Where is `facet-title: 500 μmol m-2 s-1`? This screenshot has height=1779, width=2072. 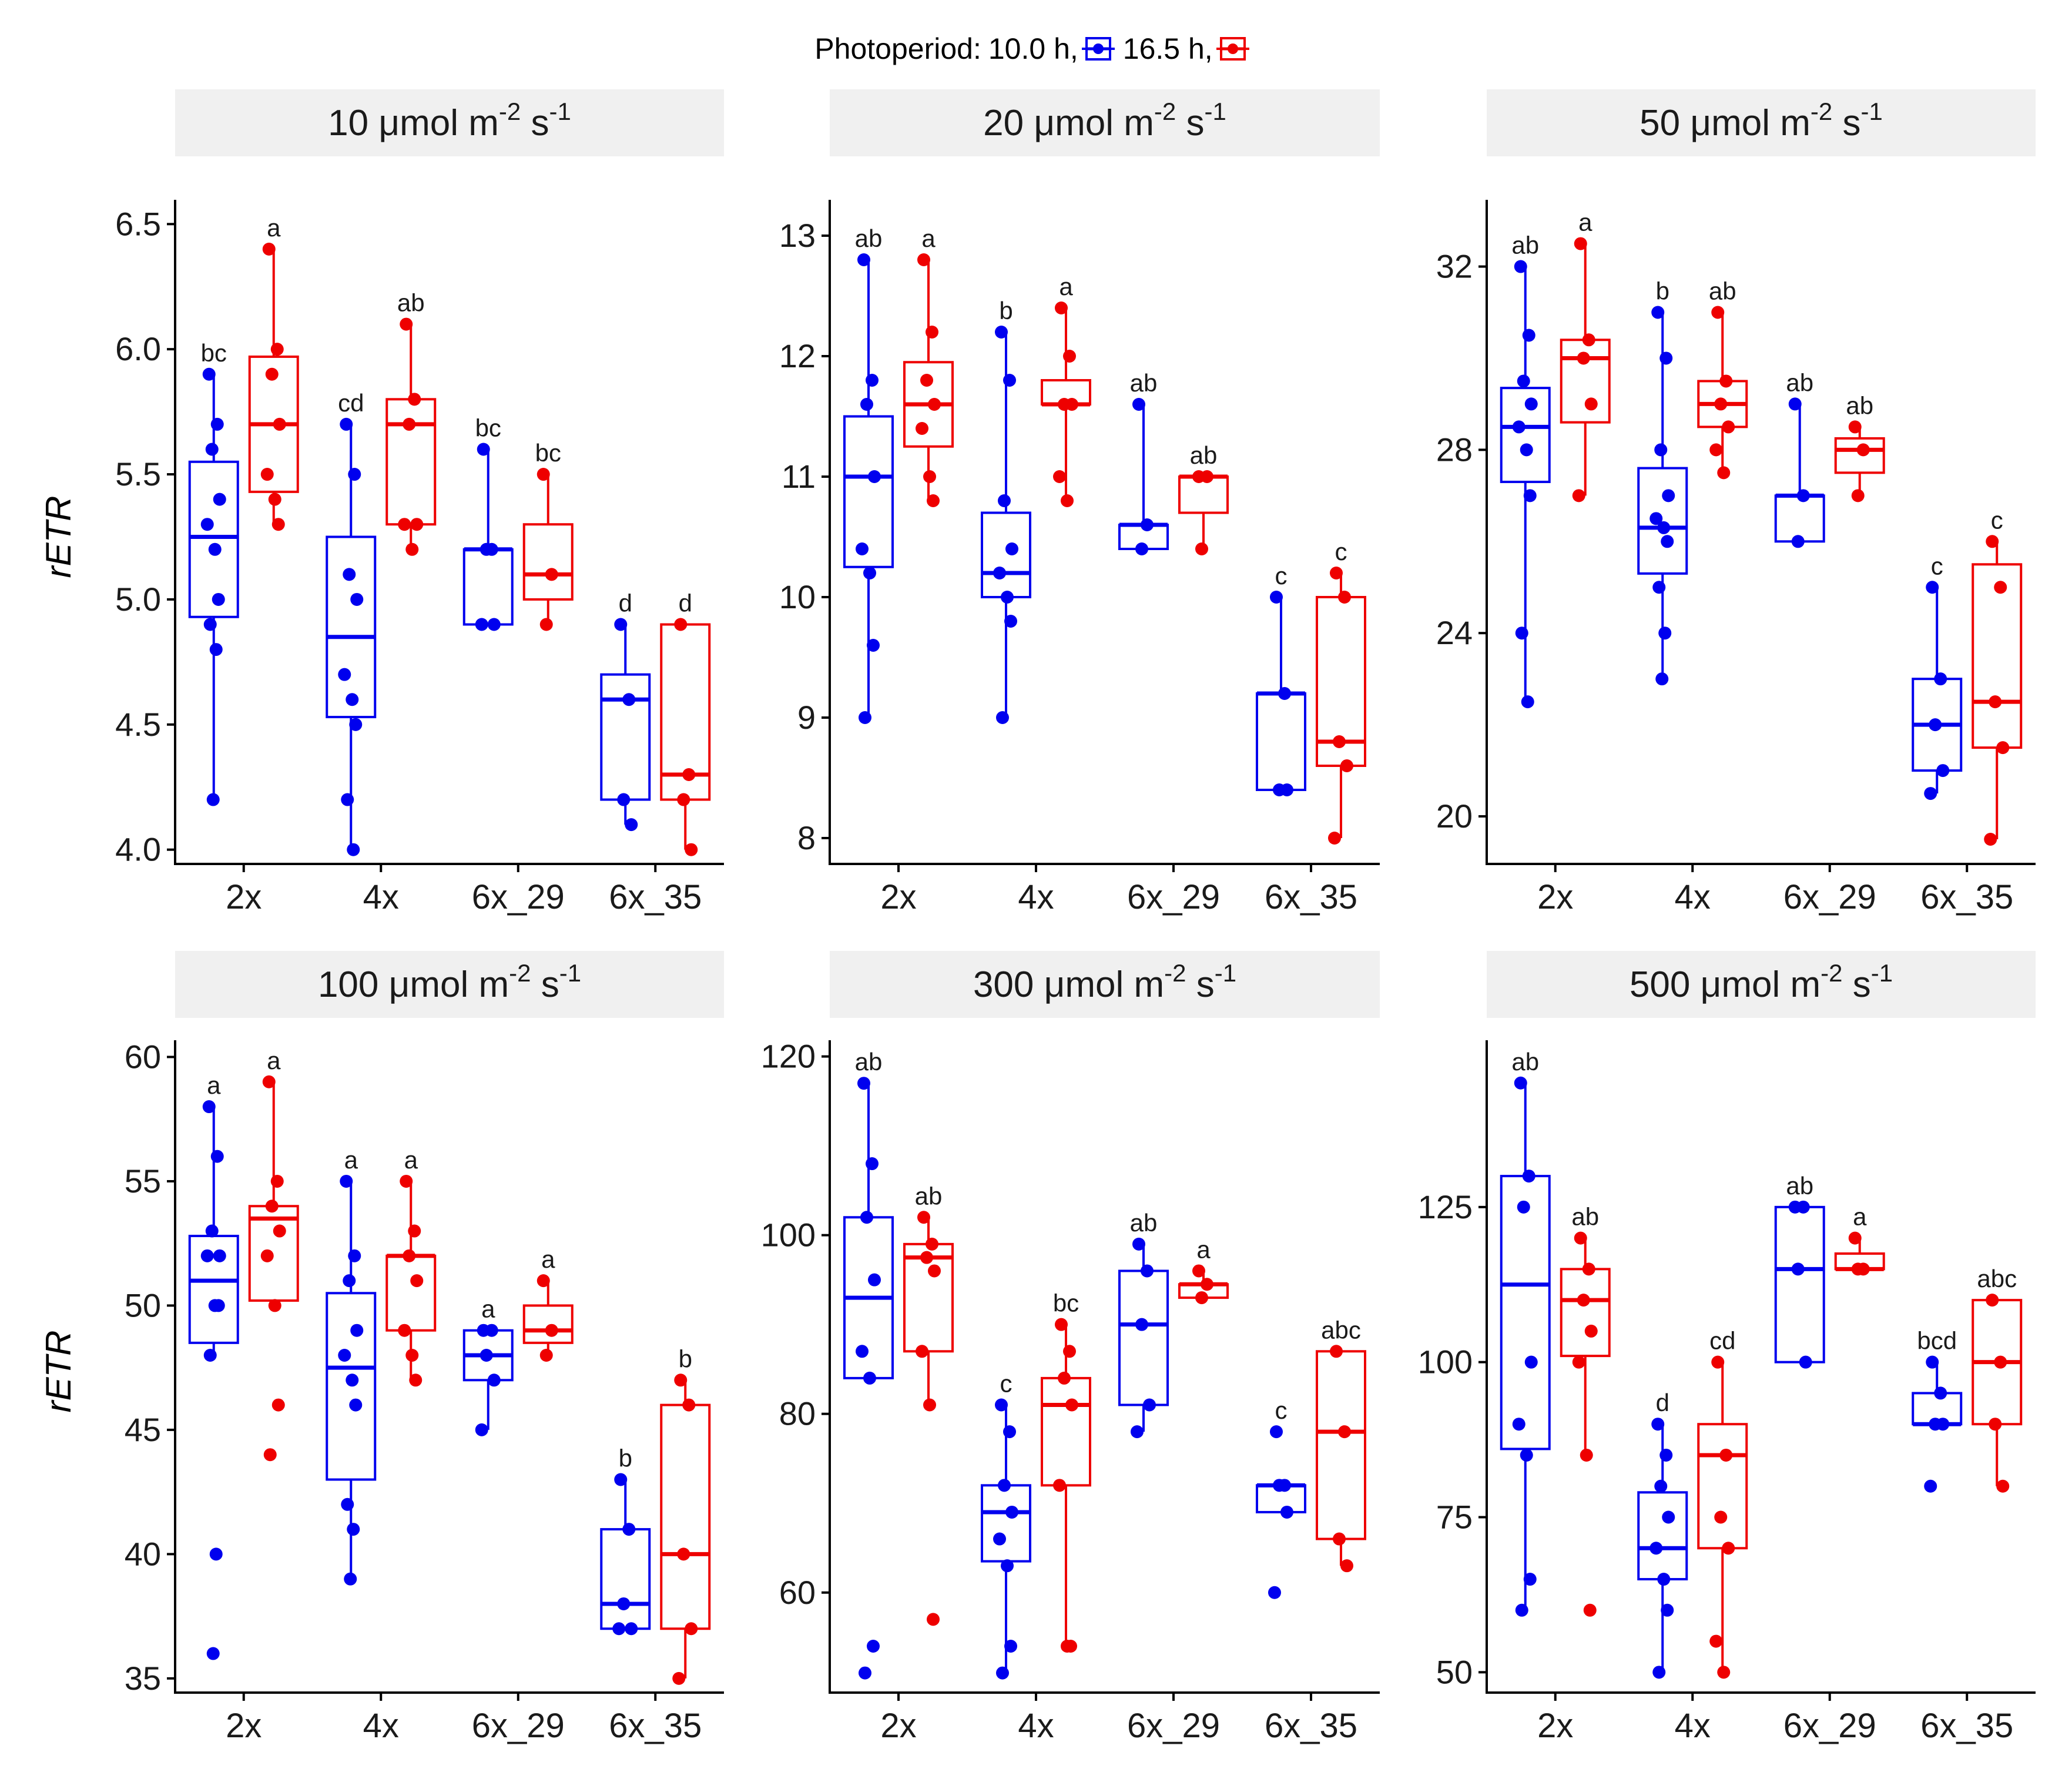 facet-title: 500 μmol m-2 s-1 is located at coordinates (1761, 982).